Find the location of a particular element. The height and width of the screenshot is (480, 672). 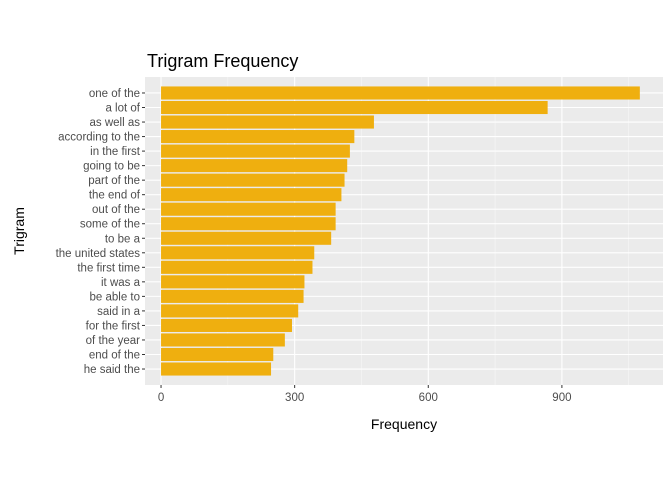

y-tick-label: said in a is located at coordinates (118, 312).